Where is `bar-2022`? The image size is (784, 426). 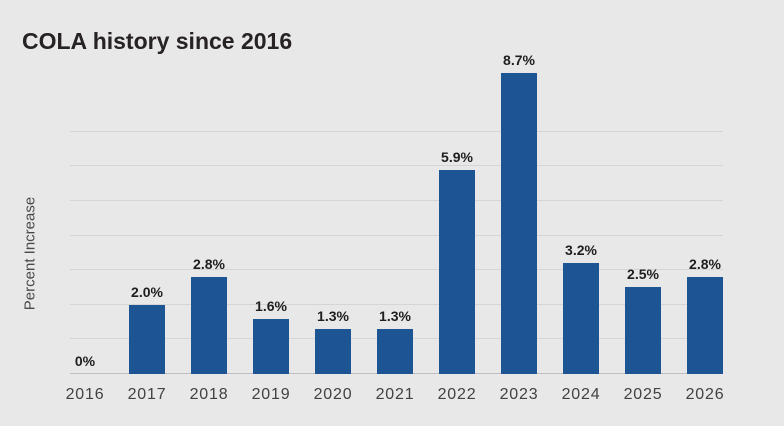 bar-2022 is located at coordinates (457, 272).